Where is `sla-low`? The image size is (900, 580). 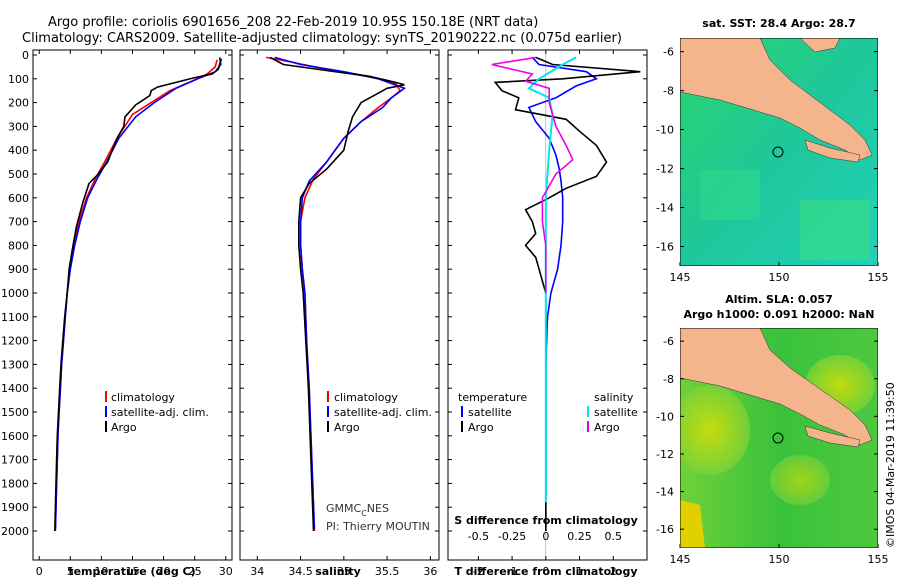 sla-low is located at coordinates (692, 524).